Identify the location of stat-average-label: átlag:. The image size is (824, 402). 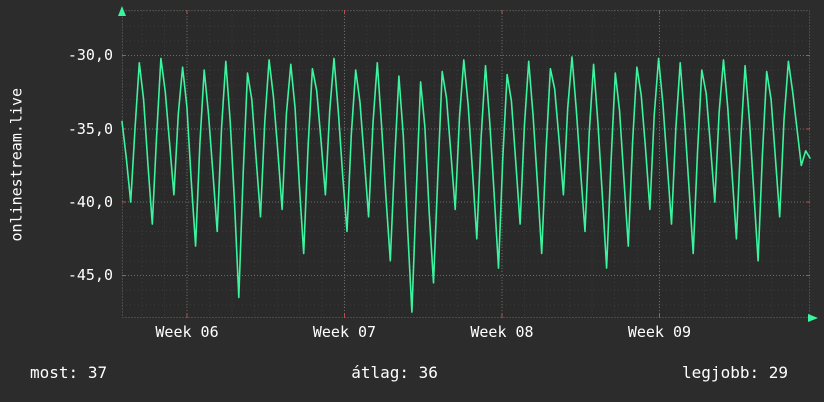
(380, 372).